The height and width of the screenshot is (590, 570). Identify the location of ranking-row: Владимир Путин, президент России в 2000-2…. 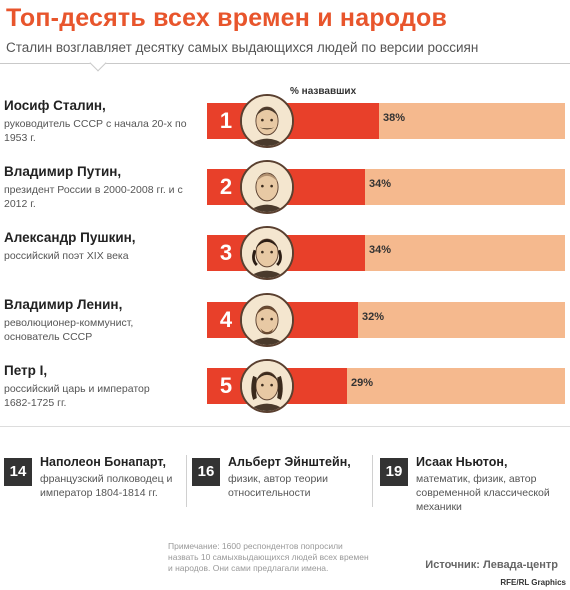
(285, 191).